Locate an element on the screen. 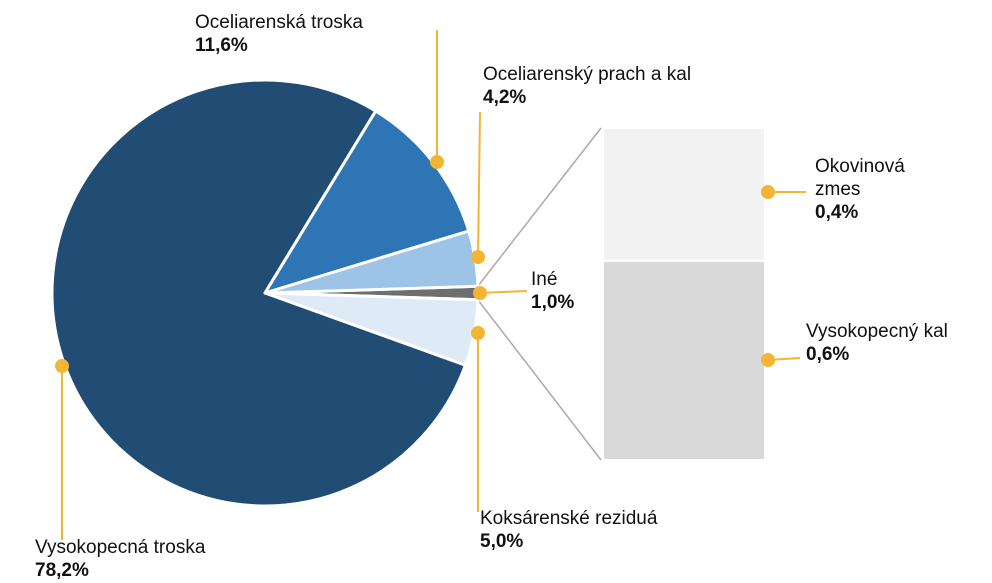  bar-label: Okovinová zmes 0,4% is located at coordinates (880, 189).